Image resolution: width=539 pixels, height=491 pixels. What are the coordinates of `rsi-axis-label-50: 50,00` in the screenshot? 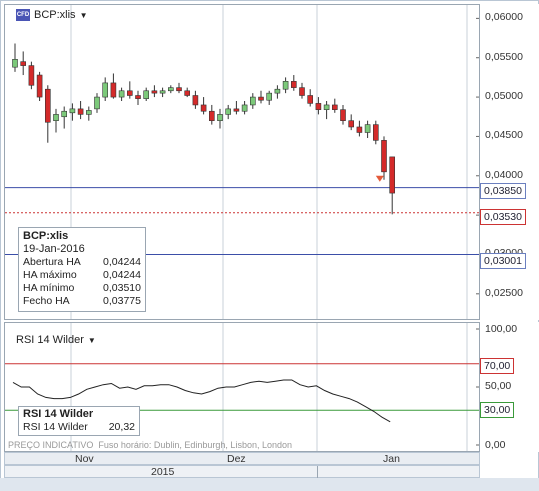 It's located at (498, 386).